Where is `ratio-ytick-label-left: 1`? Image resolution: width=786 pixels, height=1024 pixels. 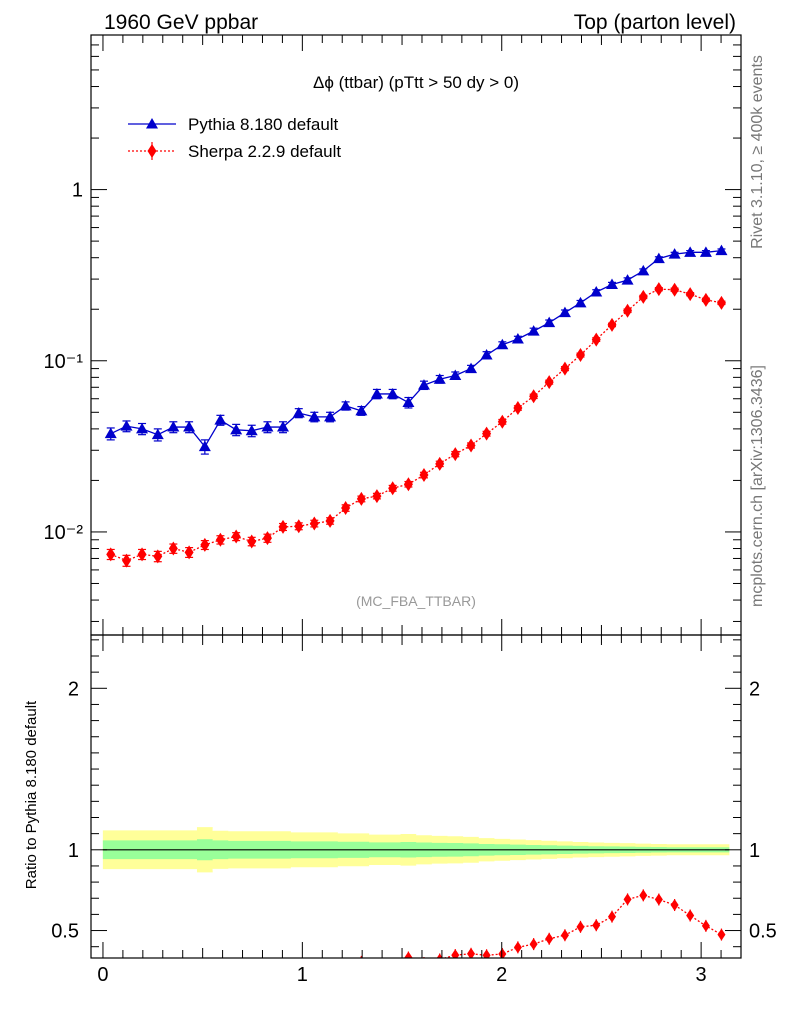 ratio-ytick-label-left: 1 is located at coordinates (73, 851).